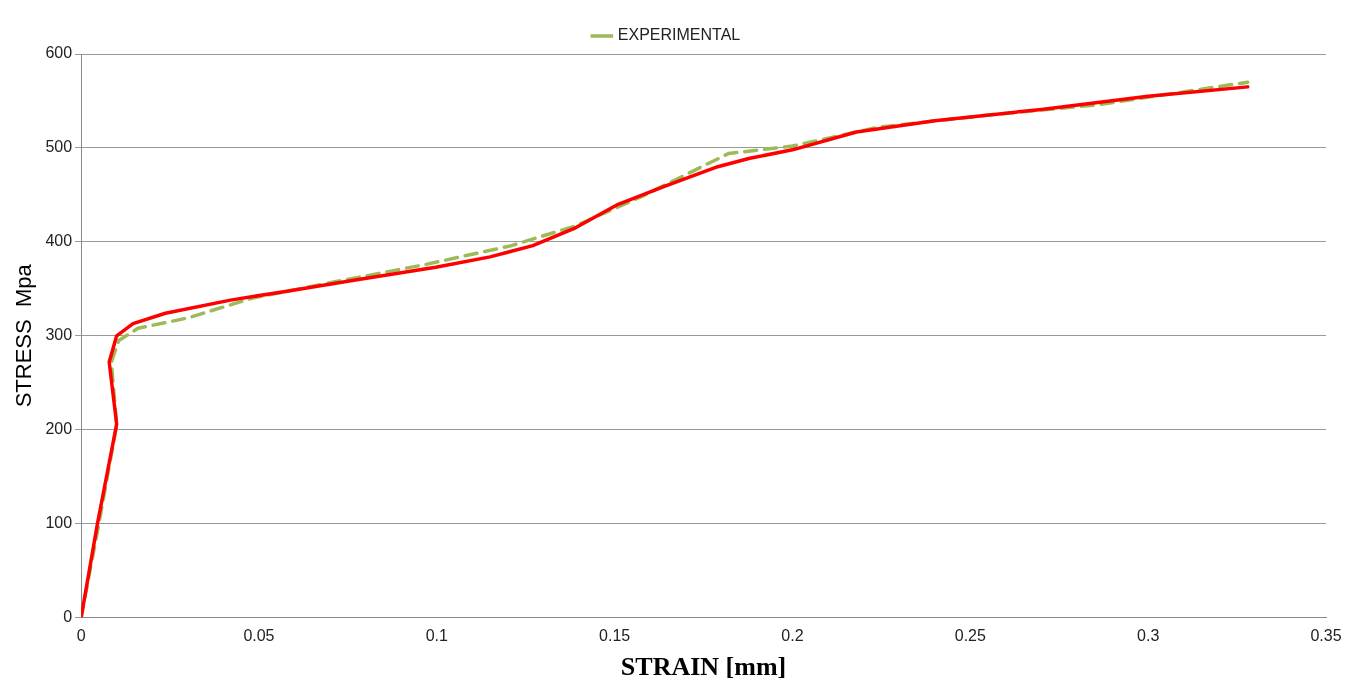 The image size is (1354, 700). Describe the element at coordinates (1326, 635) in the screenshot. I see `x-tick-label: 0.35` at that location.